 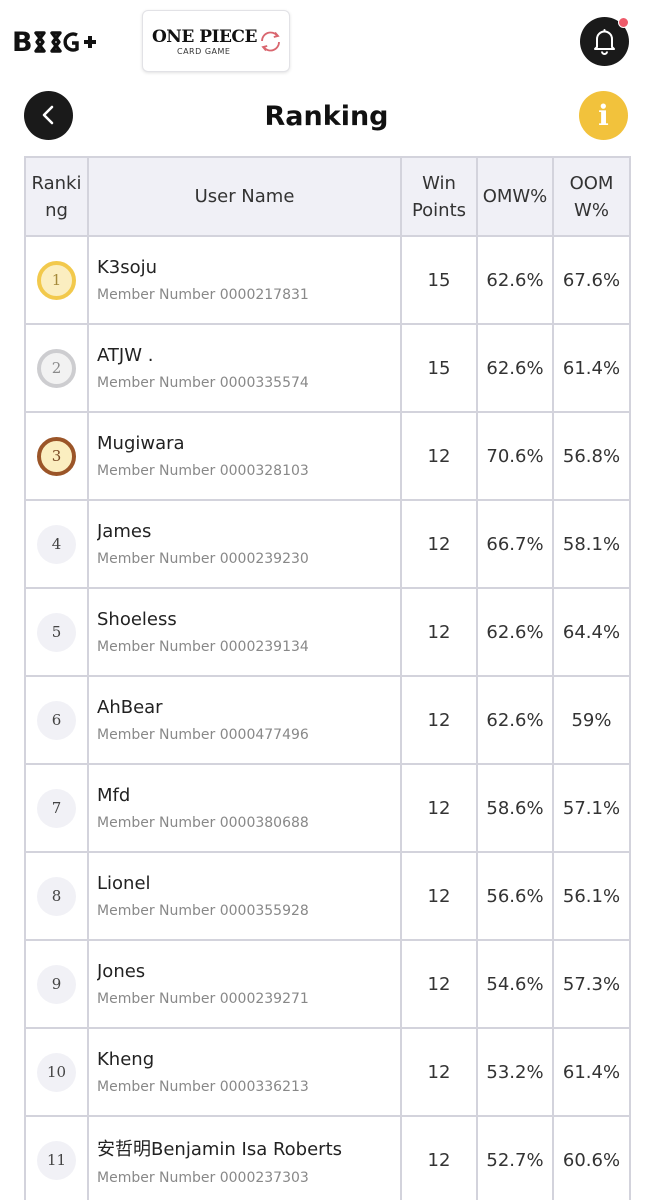 I want to click on header-ranking: Ranking, so click(x=56, y=196).